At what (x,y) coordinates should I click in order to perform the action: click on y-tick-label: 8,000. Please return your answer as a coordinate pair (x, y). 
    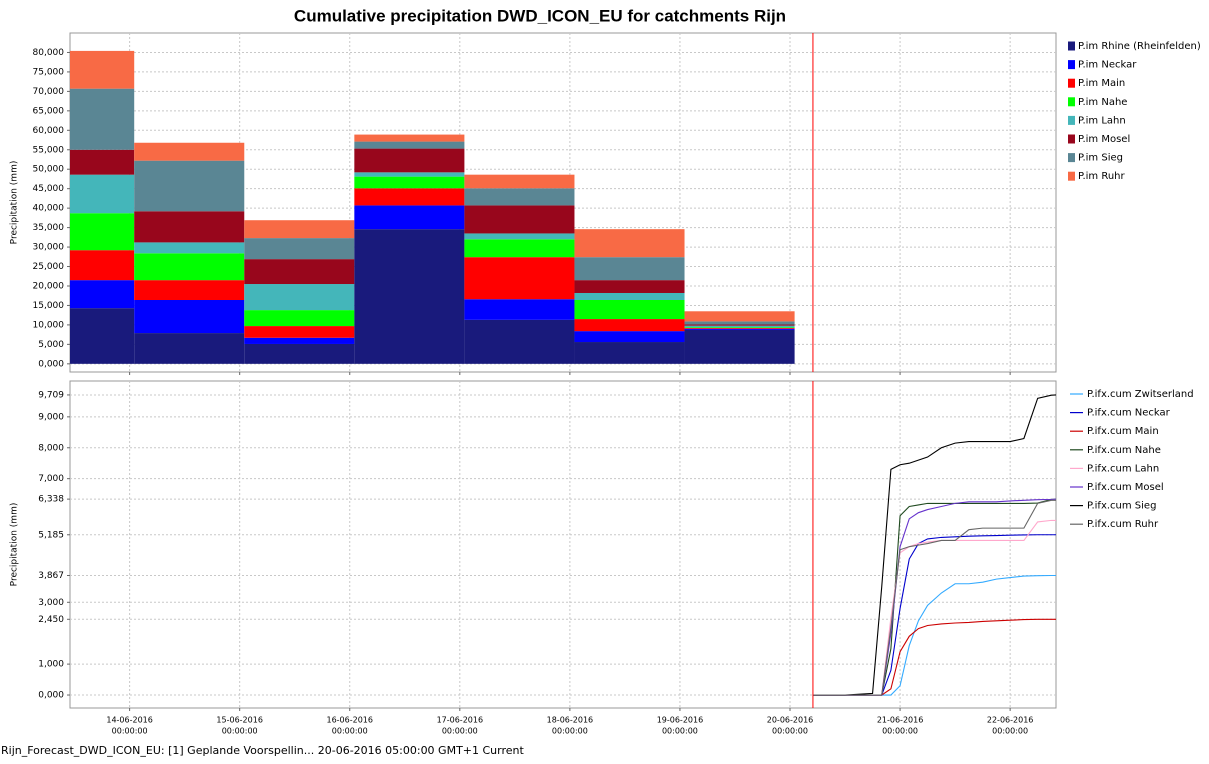
    Looking at the image, I should click on (51, 448).